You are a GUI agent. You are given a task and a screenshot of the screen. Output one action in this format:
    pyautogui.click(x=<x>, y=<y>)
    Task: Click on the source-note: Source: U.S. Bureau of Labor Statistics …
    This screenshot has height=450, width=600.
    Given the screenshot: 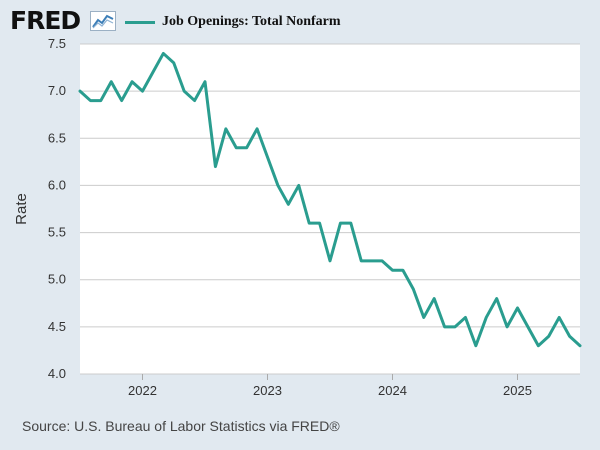 What is the action you would take?
    pyautogui.click(x=181, y=426)
    